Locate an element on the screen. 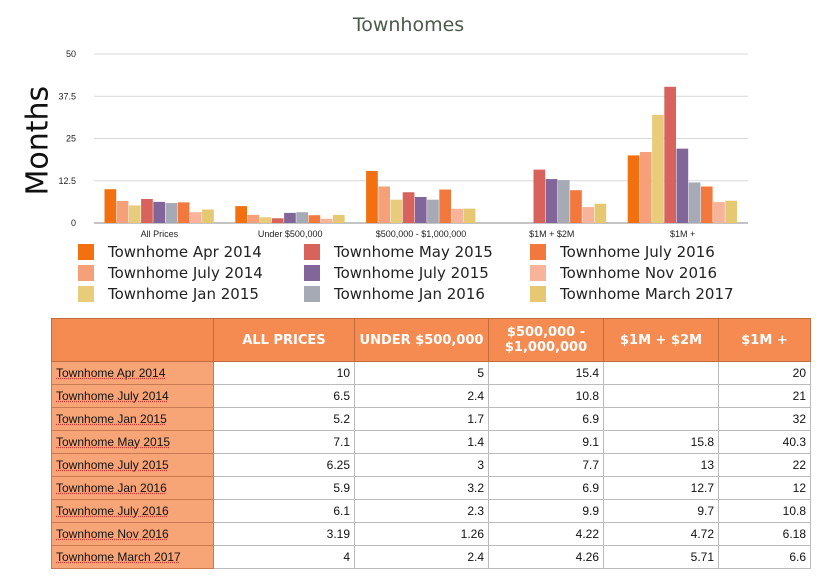 This screenshot has width=817, height=580. table-cell: 5 is located at coordinates (421, 373).